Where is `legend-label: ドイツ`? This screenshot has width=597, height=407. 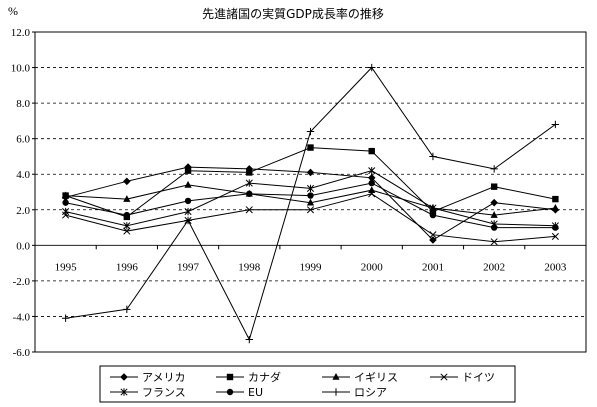
legend-label: ドイツ is located at coordinates (478, 377).